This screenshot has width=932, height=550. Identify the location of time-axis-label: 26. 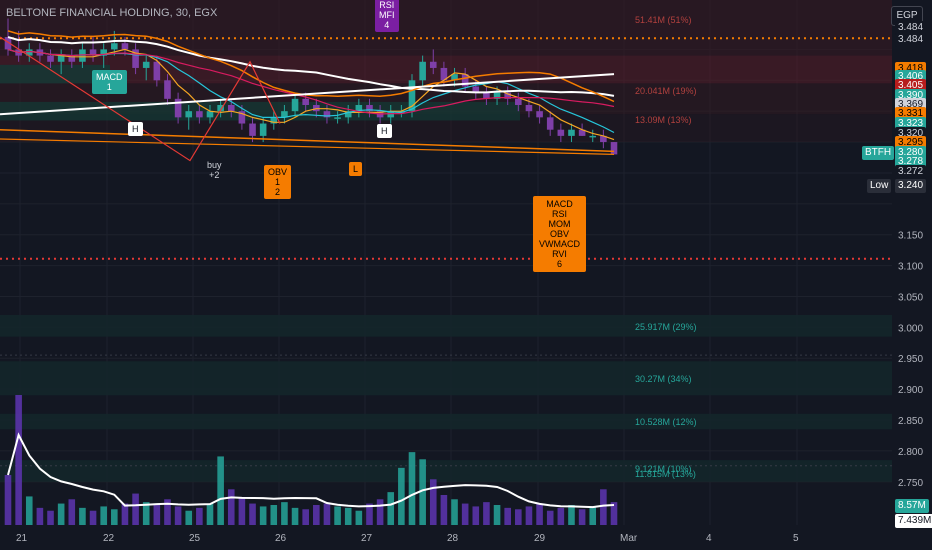
(281, 538).